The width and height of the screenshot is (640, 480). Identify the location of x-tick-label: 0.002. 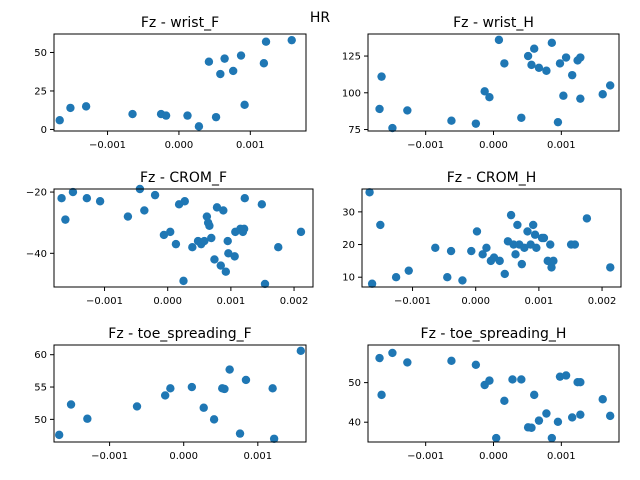
(602, 301).